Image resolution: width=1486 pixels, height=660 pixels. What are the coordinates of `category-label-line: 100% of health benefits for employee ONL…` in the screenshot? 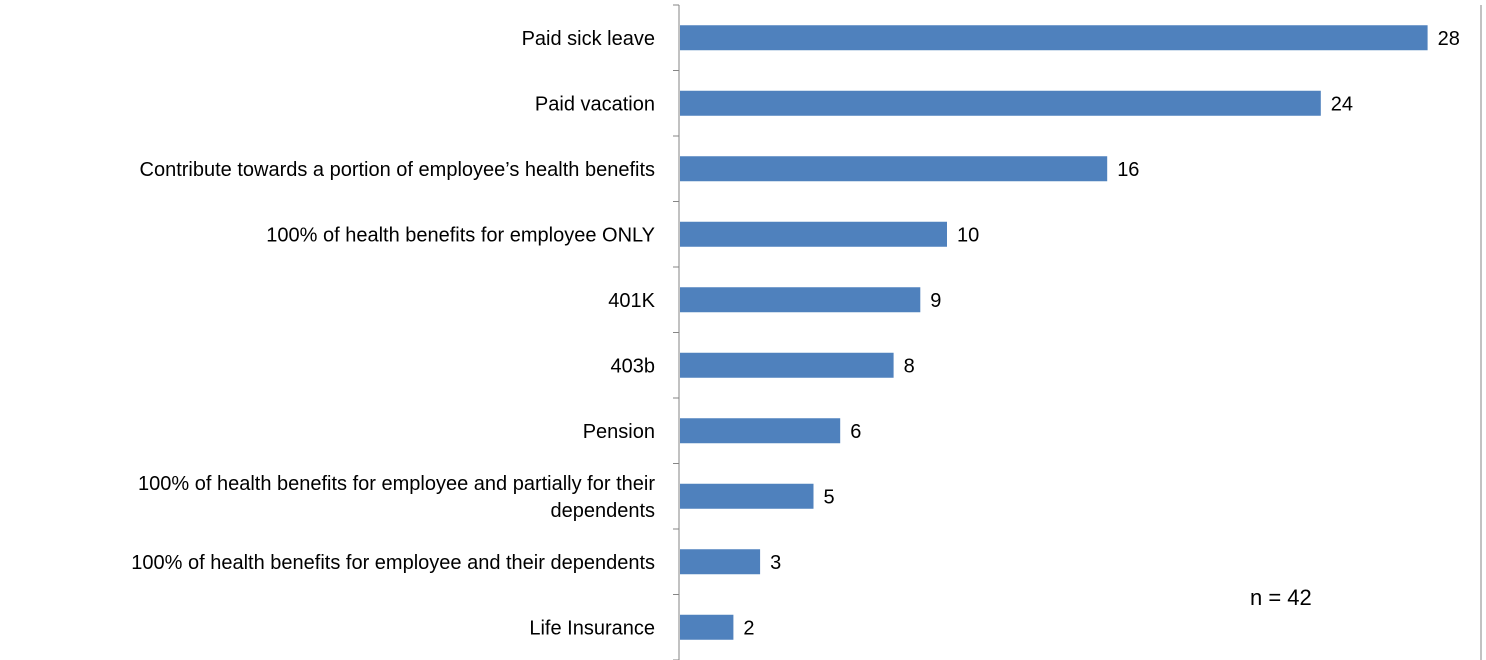 It's located at (460, 235).